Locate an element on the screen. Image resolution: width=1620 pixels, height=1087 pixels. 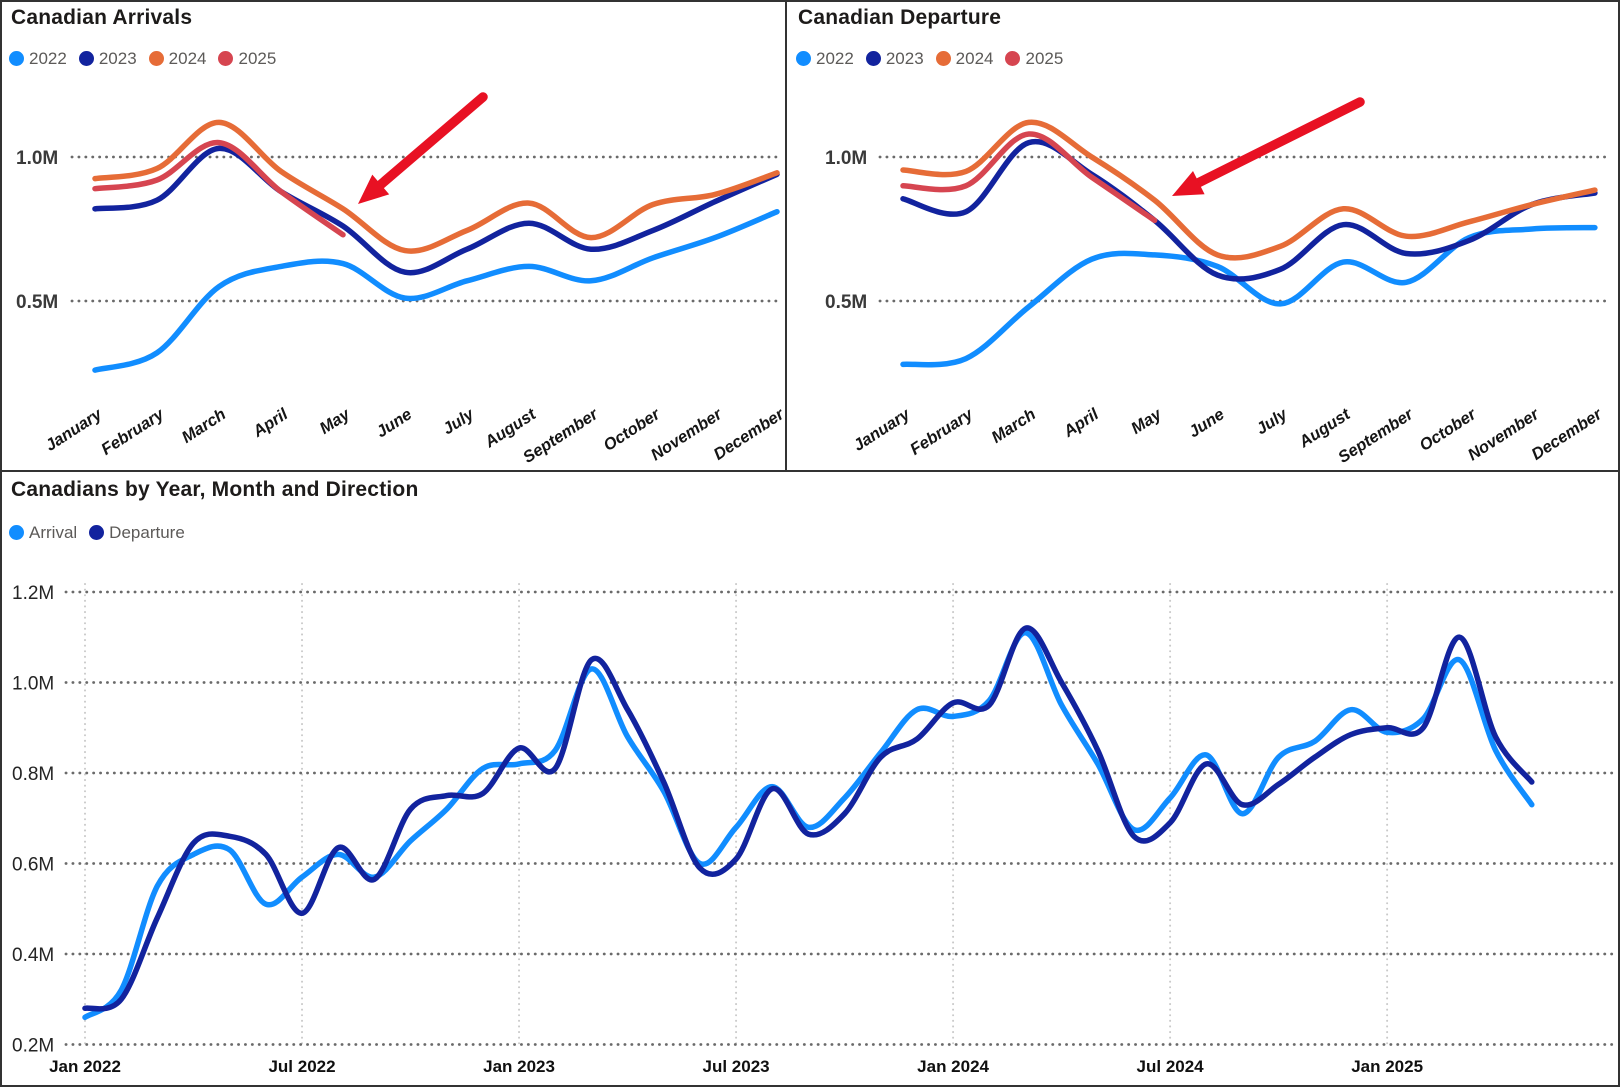
y-axis-tick-label: 0.4M is located at coordinates (33, 955).